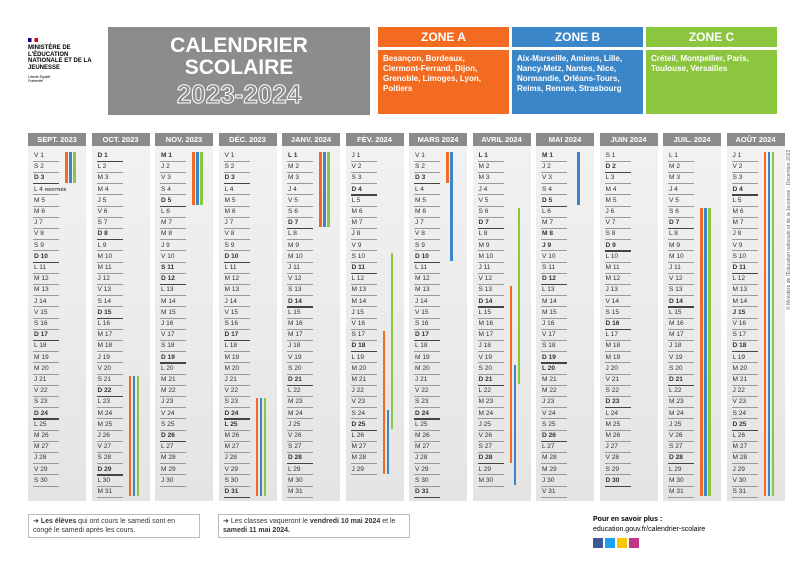 The width and height of the screenshot is (800, 566). Describe the element at coordinates (229, 245) in the screenshot. I see `day: S 9` at that location.